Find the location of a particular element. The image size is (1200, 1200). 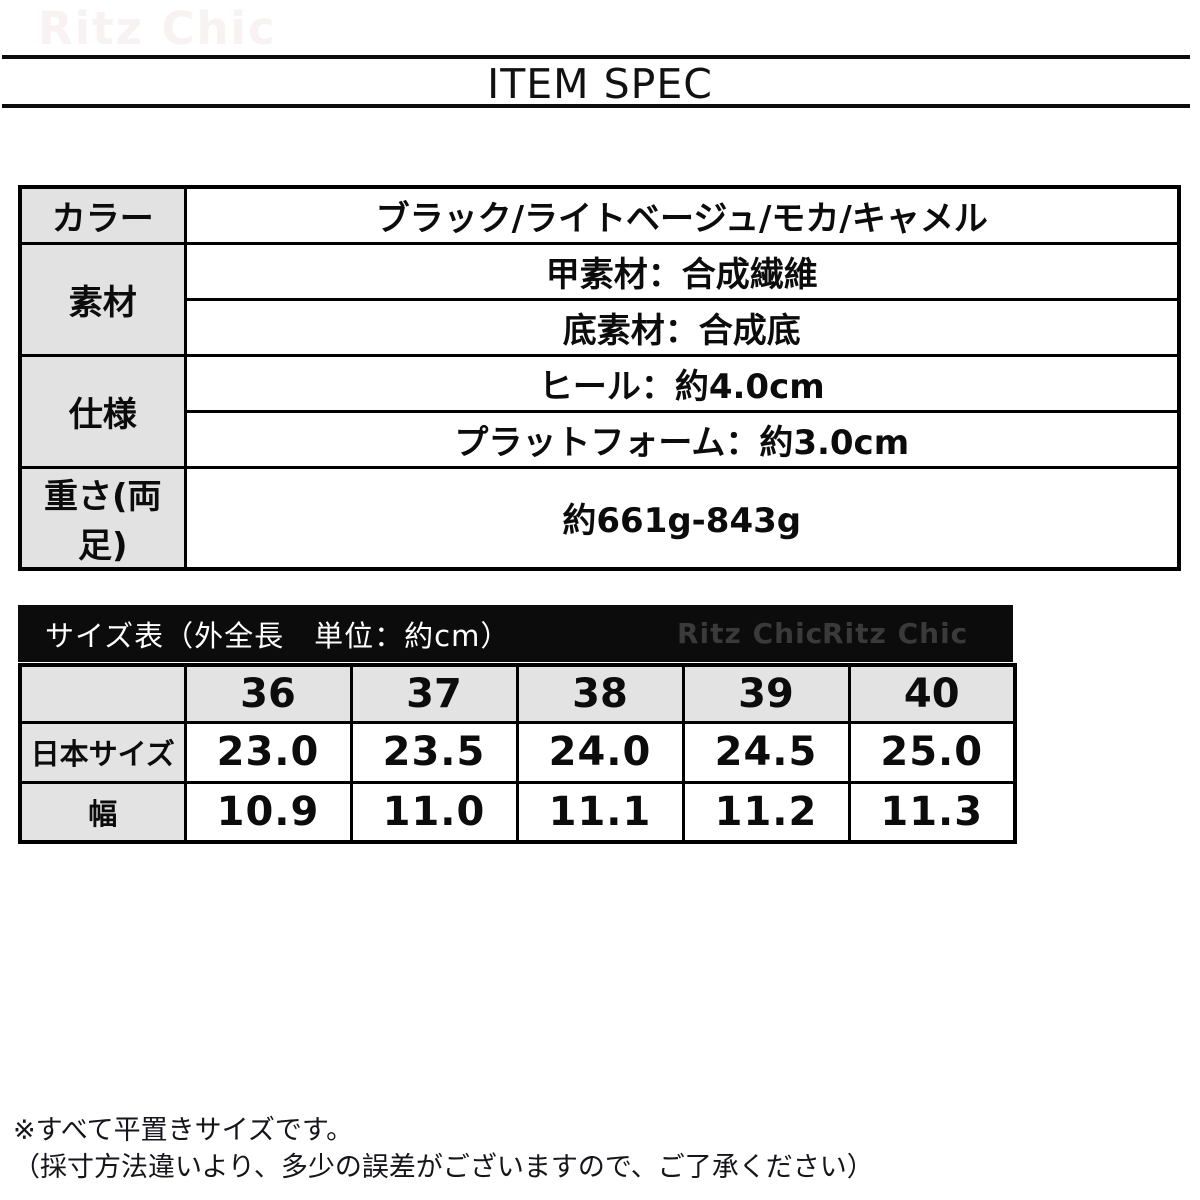

spec-value-color: ブラック/ライトベージュ/モカ/キャメル is located at coordinates (682, 215).